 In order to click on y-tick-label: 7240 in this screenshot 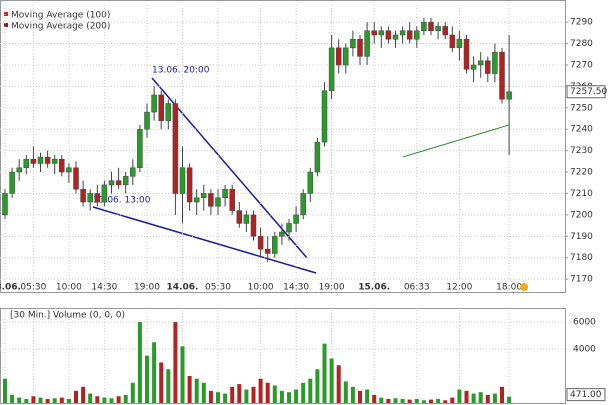, I will do `click(581, 130)`.